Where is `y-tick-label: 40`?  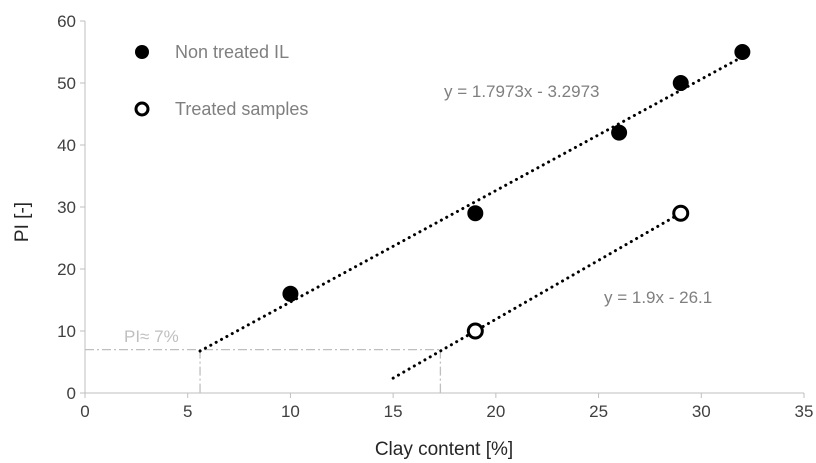 y-tick-label: 40 is located at coordinates (66, 145).